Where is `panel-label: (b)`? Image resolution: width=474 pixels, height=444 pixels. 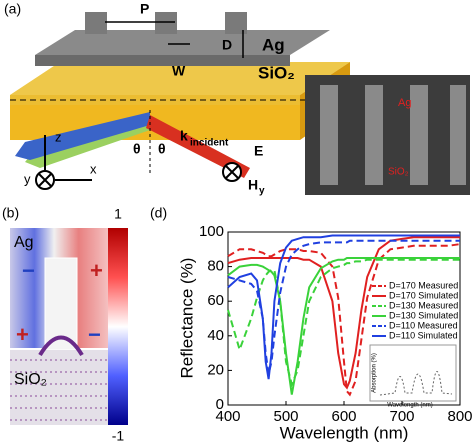 panel-label: (b) is located at coordinates (10, 213).